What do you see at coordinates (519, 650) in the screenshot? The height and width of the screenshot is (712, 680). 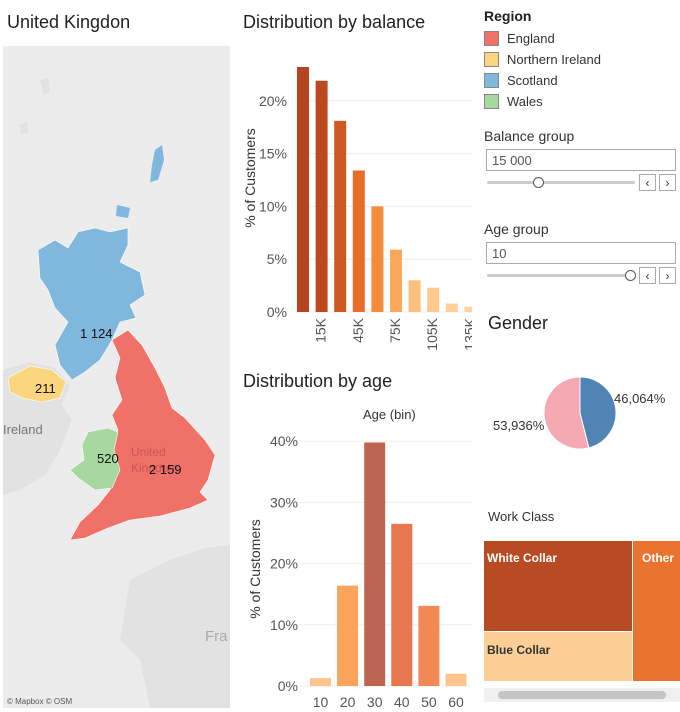 I see `treemap-label: Blue Collar` at bounding box center [519, 650].